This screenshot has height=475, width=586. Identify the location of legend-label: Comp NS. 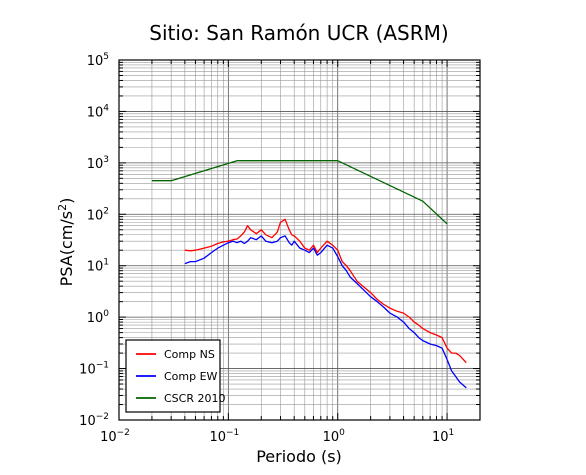
(189, 354).